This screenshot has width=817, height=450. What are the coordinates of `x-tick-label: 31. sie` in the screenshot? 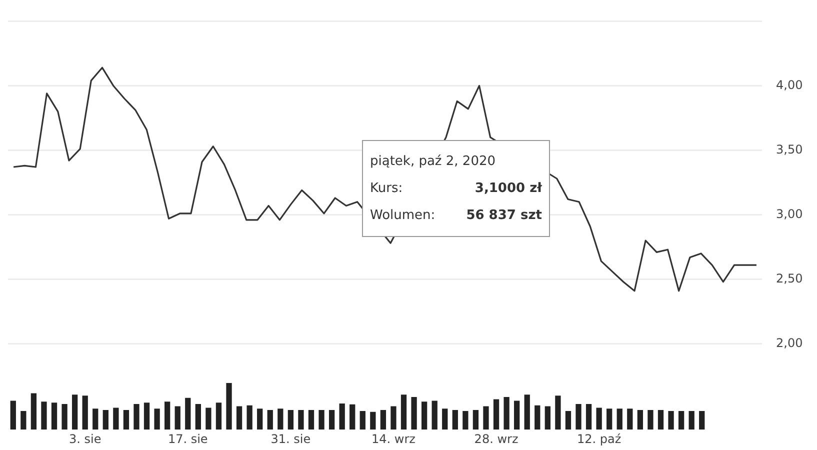 It's located at (290, 439).